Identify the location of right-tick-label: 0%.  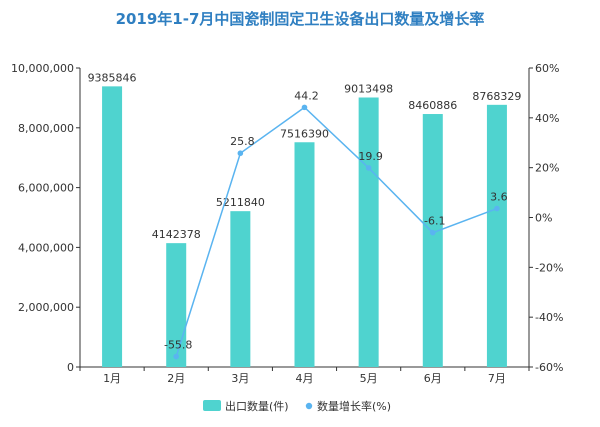
(543, 218).